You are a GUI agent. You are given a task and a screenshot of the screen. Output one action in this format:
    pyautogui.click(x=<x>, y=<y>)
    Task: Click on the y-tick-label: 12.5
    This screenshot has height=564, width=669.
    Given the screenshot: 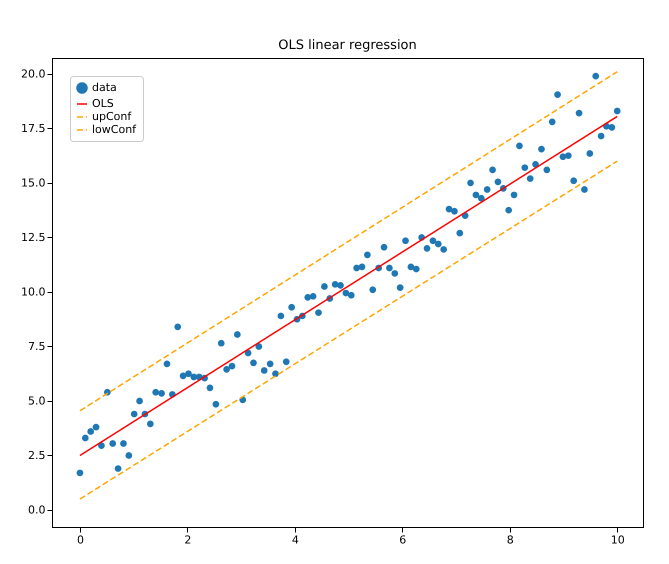 What is the action you would take?
    pyautogui.click(x=33, y=237)
    